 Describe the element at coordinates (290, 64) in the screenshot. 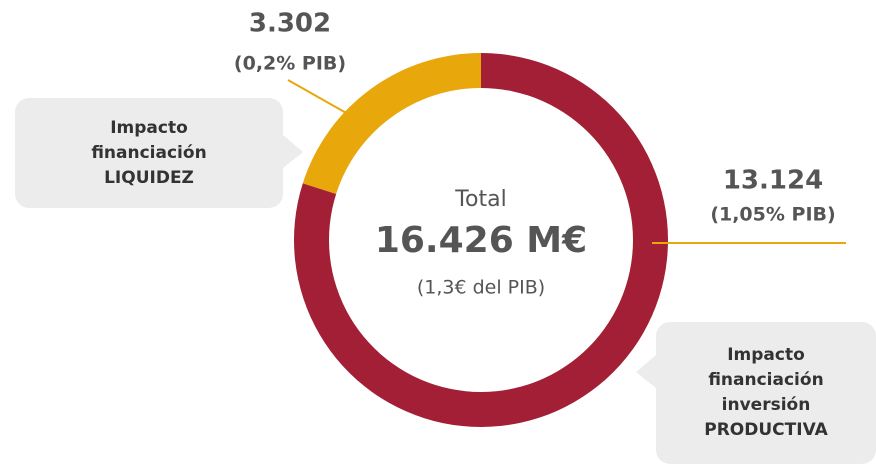

I see `gdp-label: (0,2% PIB)` at that location.